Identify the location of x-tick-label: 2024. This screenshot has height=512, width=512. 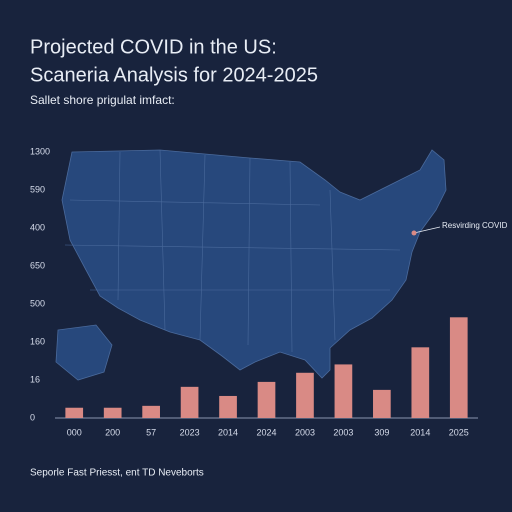
(266, 432).